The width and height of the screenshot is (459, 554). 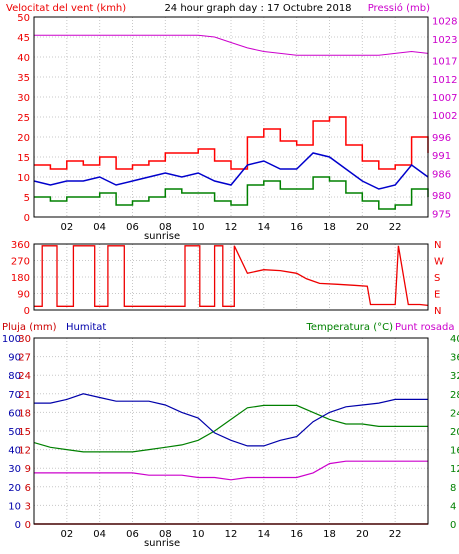 I want to click on direction-tick-label: 360, so click(x=20, y=245).